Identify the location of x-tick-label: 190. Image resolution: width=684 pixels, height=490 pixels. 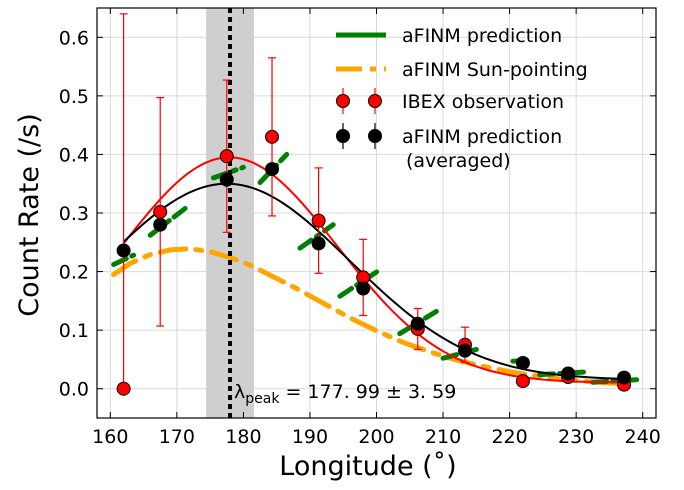
(310, 437).